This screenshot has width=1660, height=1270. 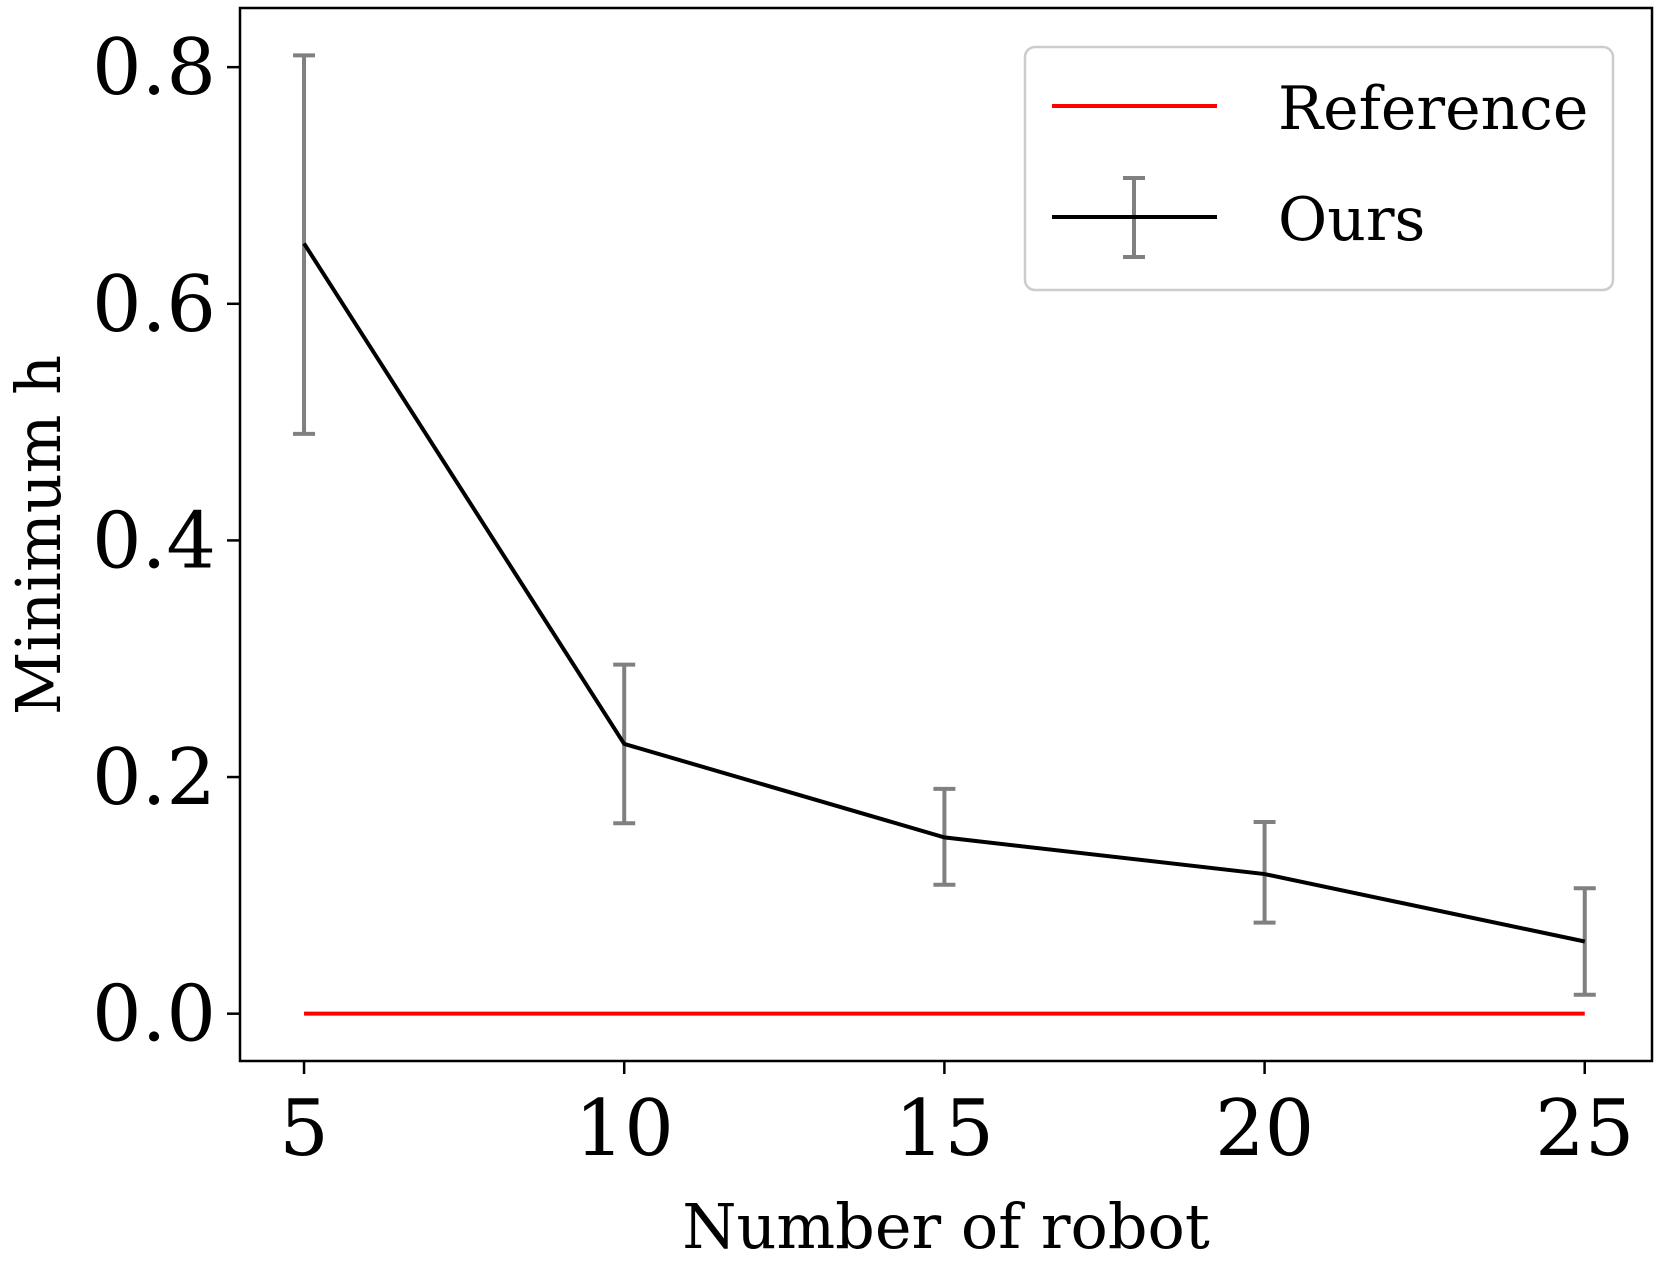 I want to click on legend-label-ours: Ours, so click(x=1351, y=220).